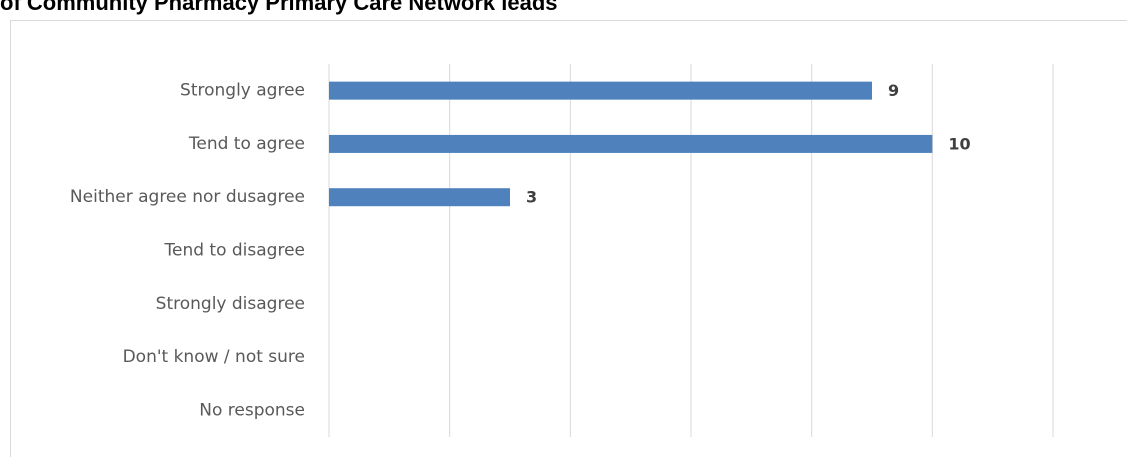  What do you see at coordinates (893, 90) in the screenshot?
I see `value-label: 9` at bounding box center [893, 90].